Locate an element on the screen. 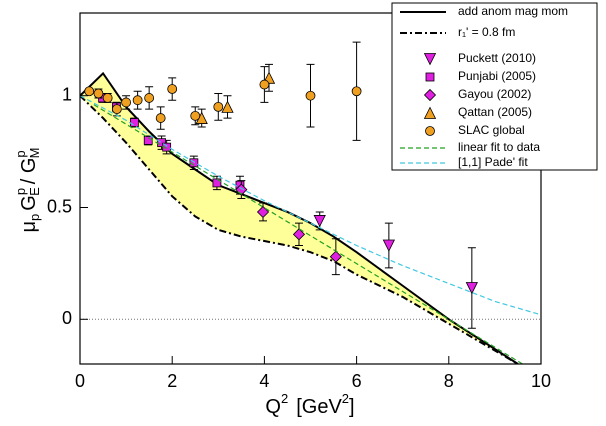 Image resolution: width=606 pixels, height=426 pixels. y-tick-label: 0 is located at coordinates (67, 318).